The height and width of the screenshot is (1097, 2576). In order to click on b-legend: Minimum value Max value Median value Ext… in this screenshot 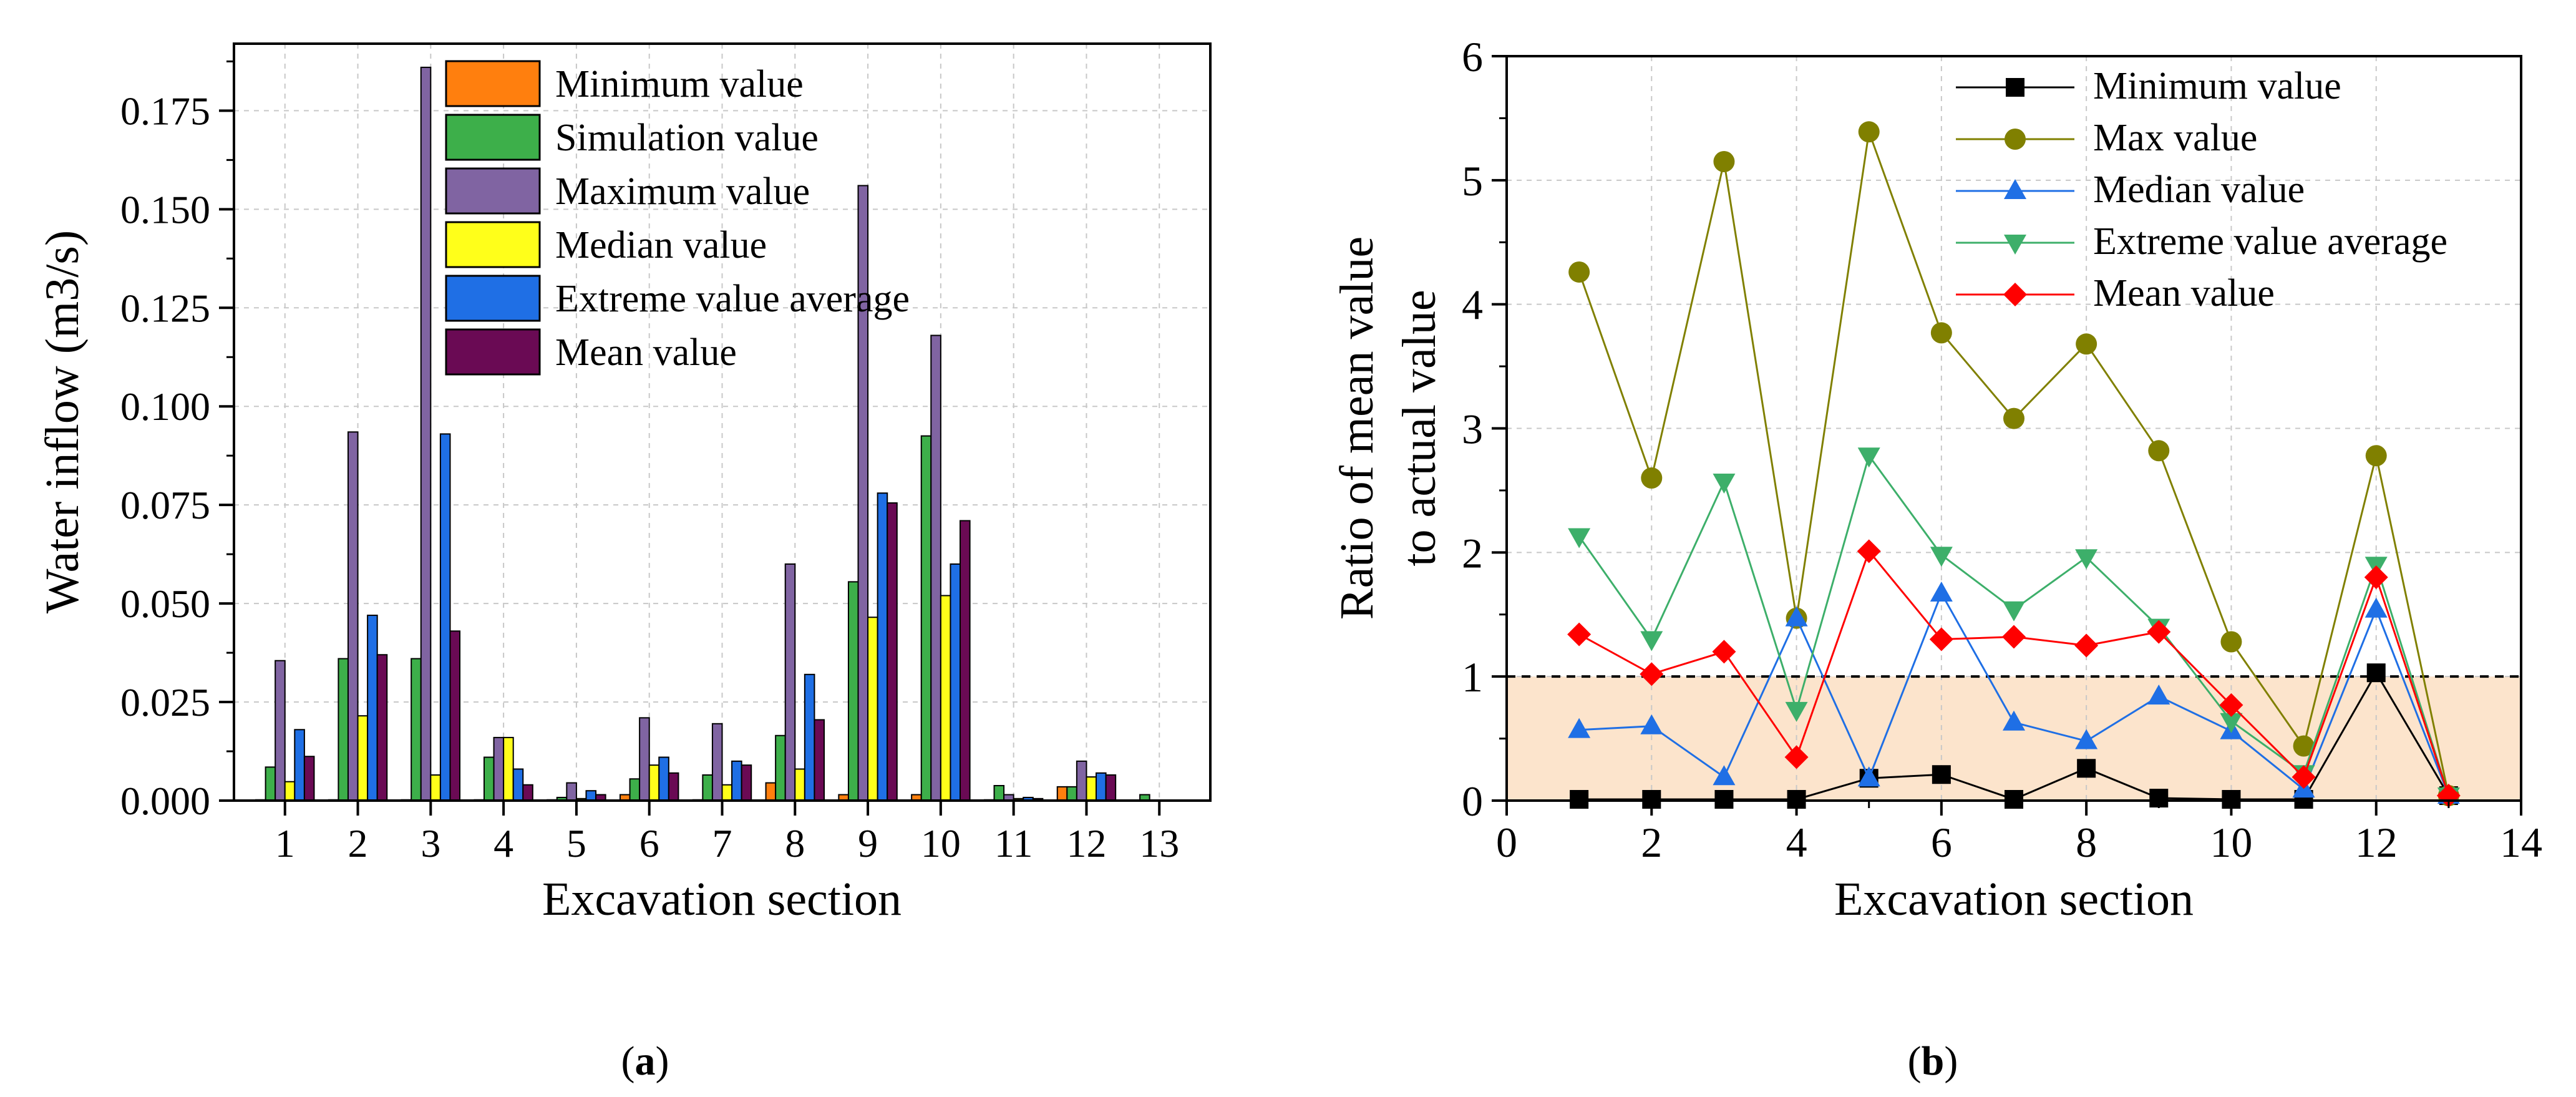, I will do `click(2201, 189)`.